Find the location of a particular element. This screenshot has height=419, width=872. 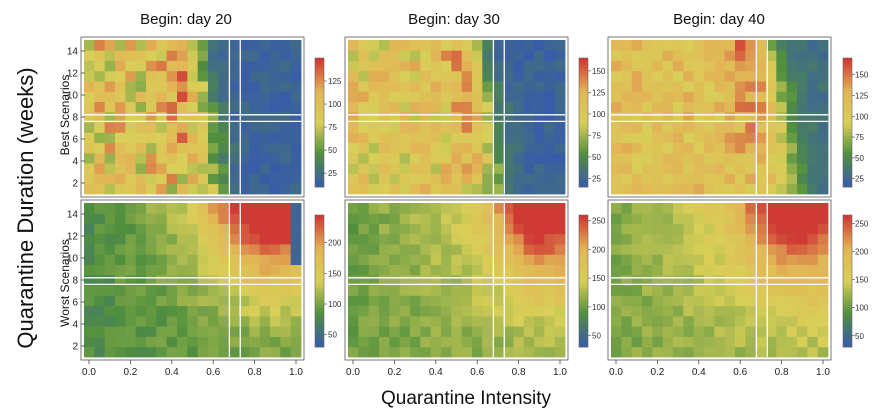

panel-frame is located at coordinates (719, 280).